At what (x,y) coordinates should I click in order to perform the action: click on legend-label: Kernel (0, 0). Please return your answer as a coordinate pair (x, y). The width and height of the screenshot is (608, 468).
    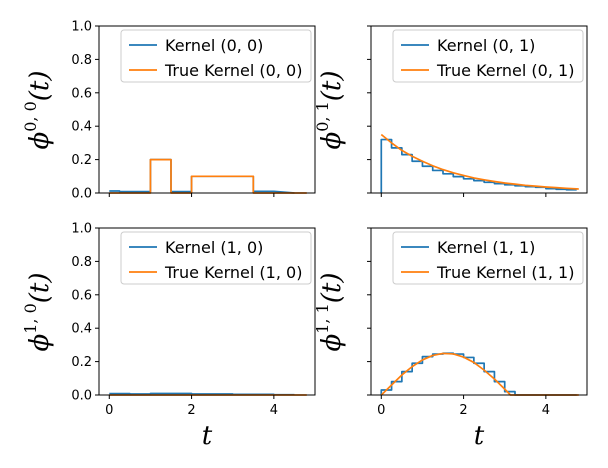
    Looking at the image, I should click on (214, 45).